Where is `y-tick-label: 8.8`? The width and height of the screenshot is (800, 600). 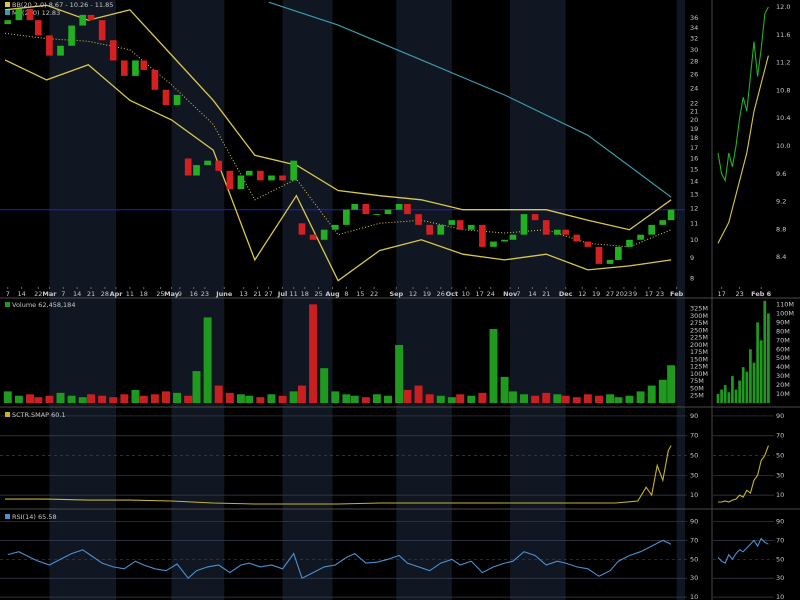 y-tick-label: 8.8 is located at coordinates (781, 229).